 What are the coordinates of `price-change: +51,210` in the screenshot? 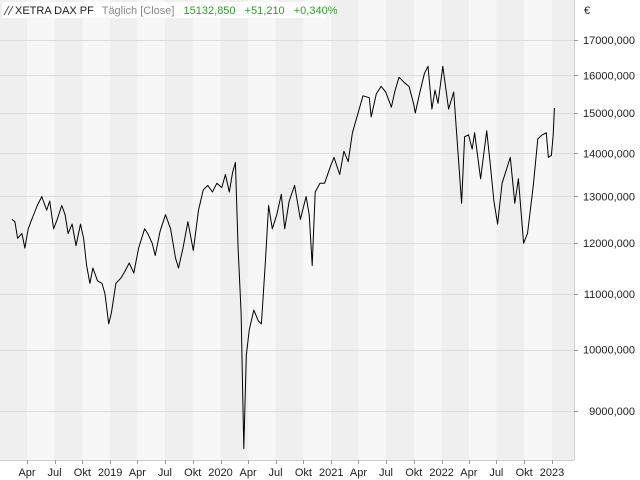 It's located at (265, 11).